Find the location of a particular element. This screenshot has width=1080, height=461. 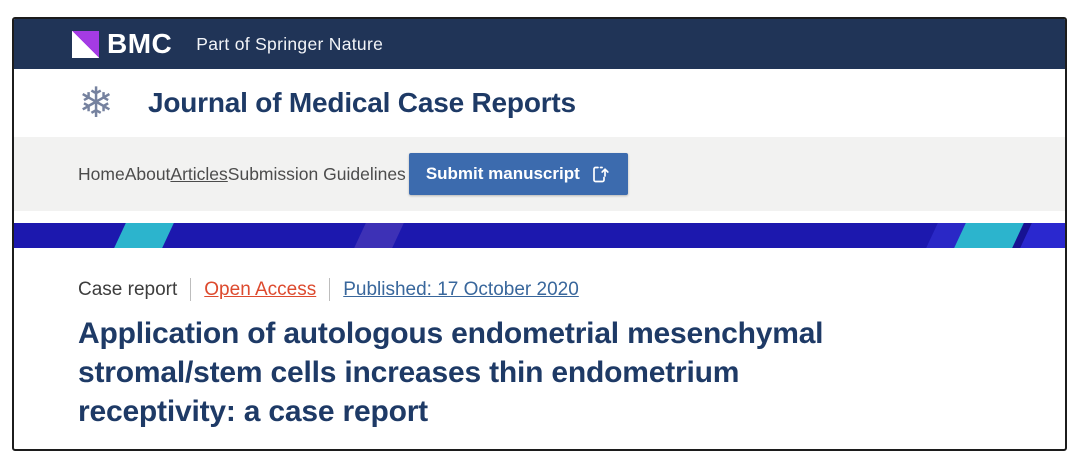

nav-item-submission-guidelines: Submission Guidelines is located at coordinates (316, 173).